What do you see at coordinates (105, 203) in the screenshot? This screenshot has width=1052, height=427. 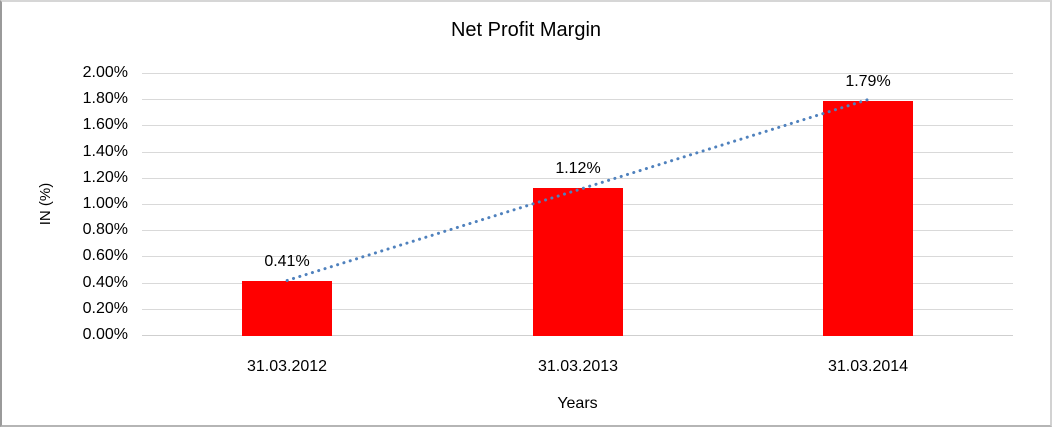 I see `y-tick-label: 1.00%` at bounding box center [105, 203].